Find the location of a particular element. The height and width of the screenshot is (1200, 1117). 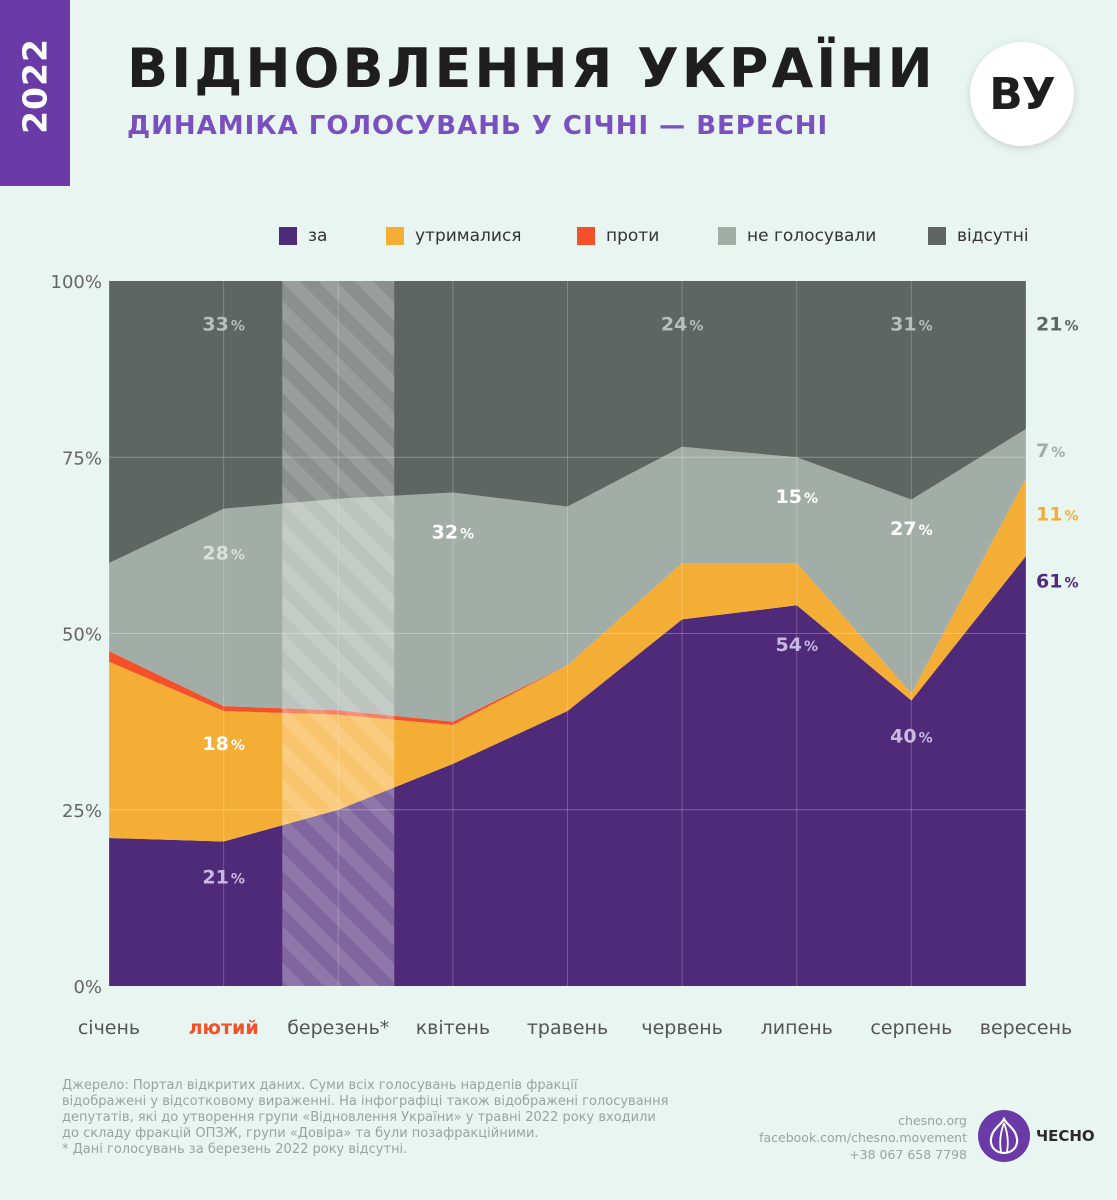

data-label: 31% is located at coordinates (911, 324).